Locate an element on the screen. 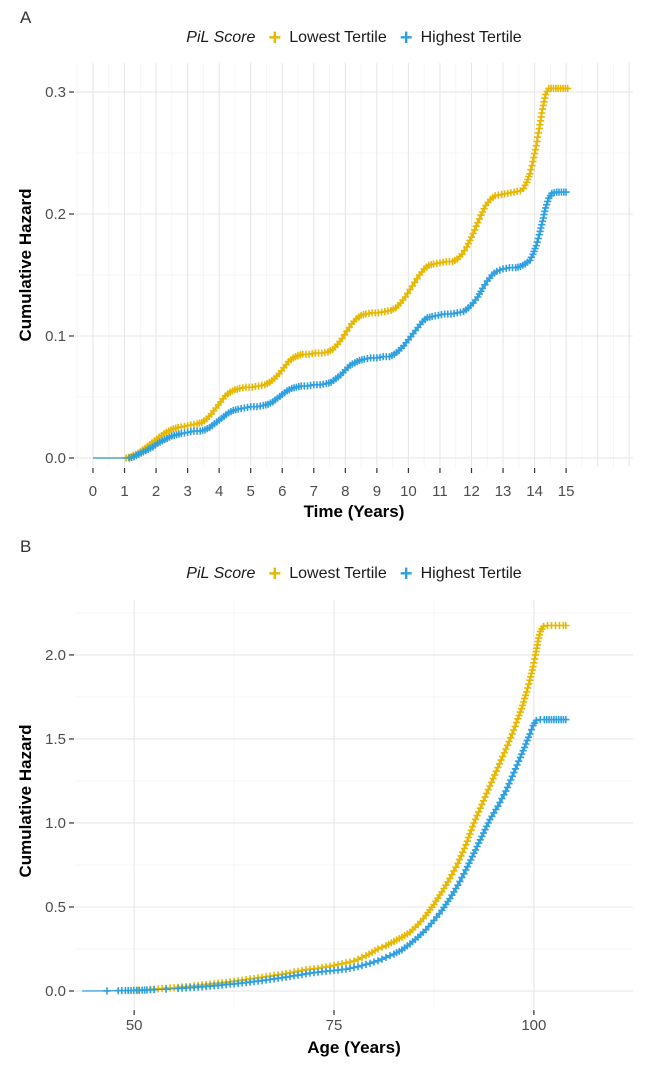  x-tick-label: 4 is located at coordinates (219, 491).